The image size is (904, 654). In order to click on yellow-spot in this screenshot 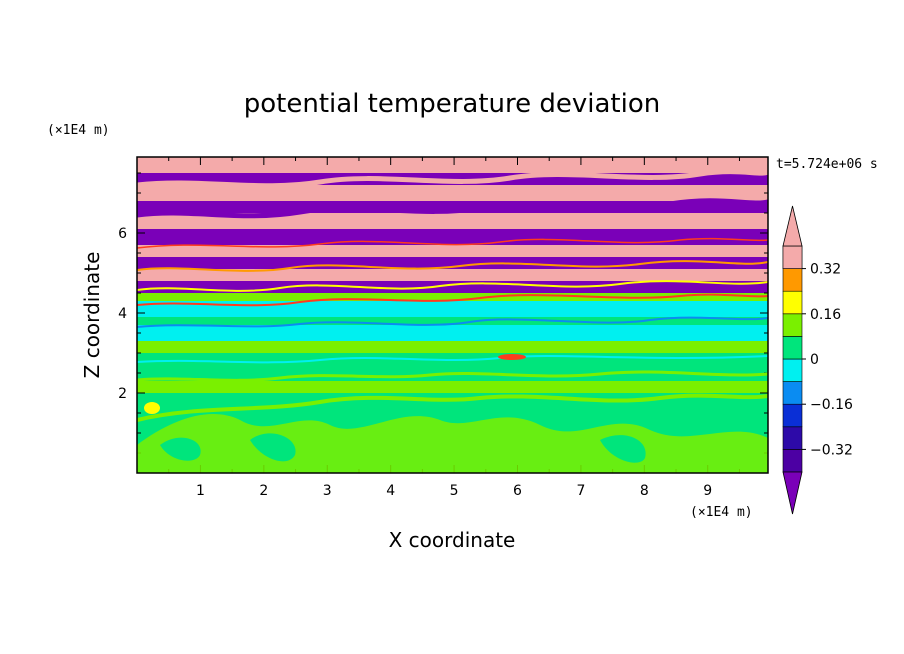, I will do `click(152, 408)`.